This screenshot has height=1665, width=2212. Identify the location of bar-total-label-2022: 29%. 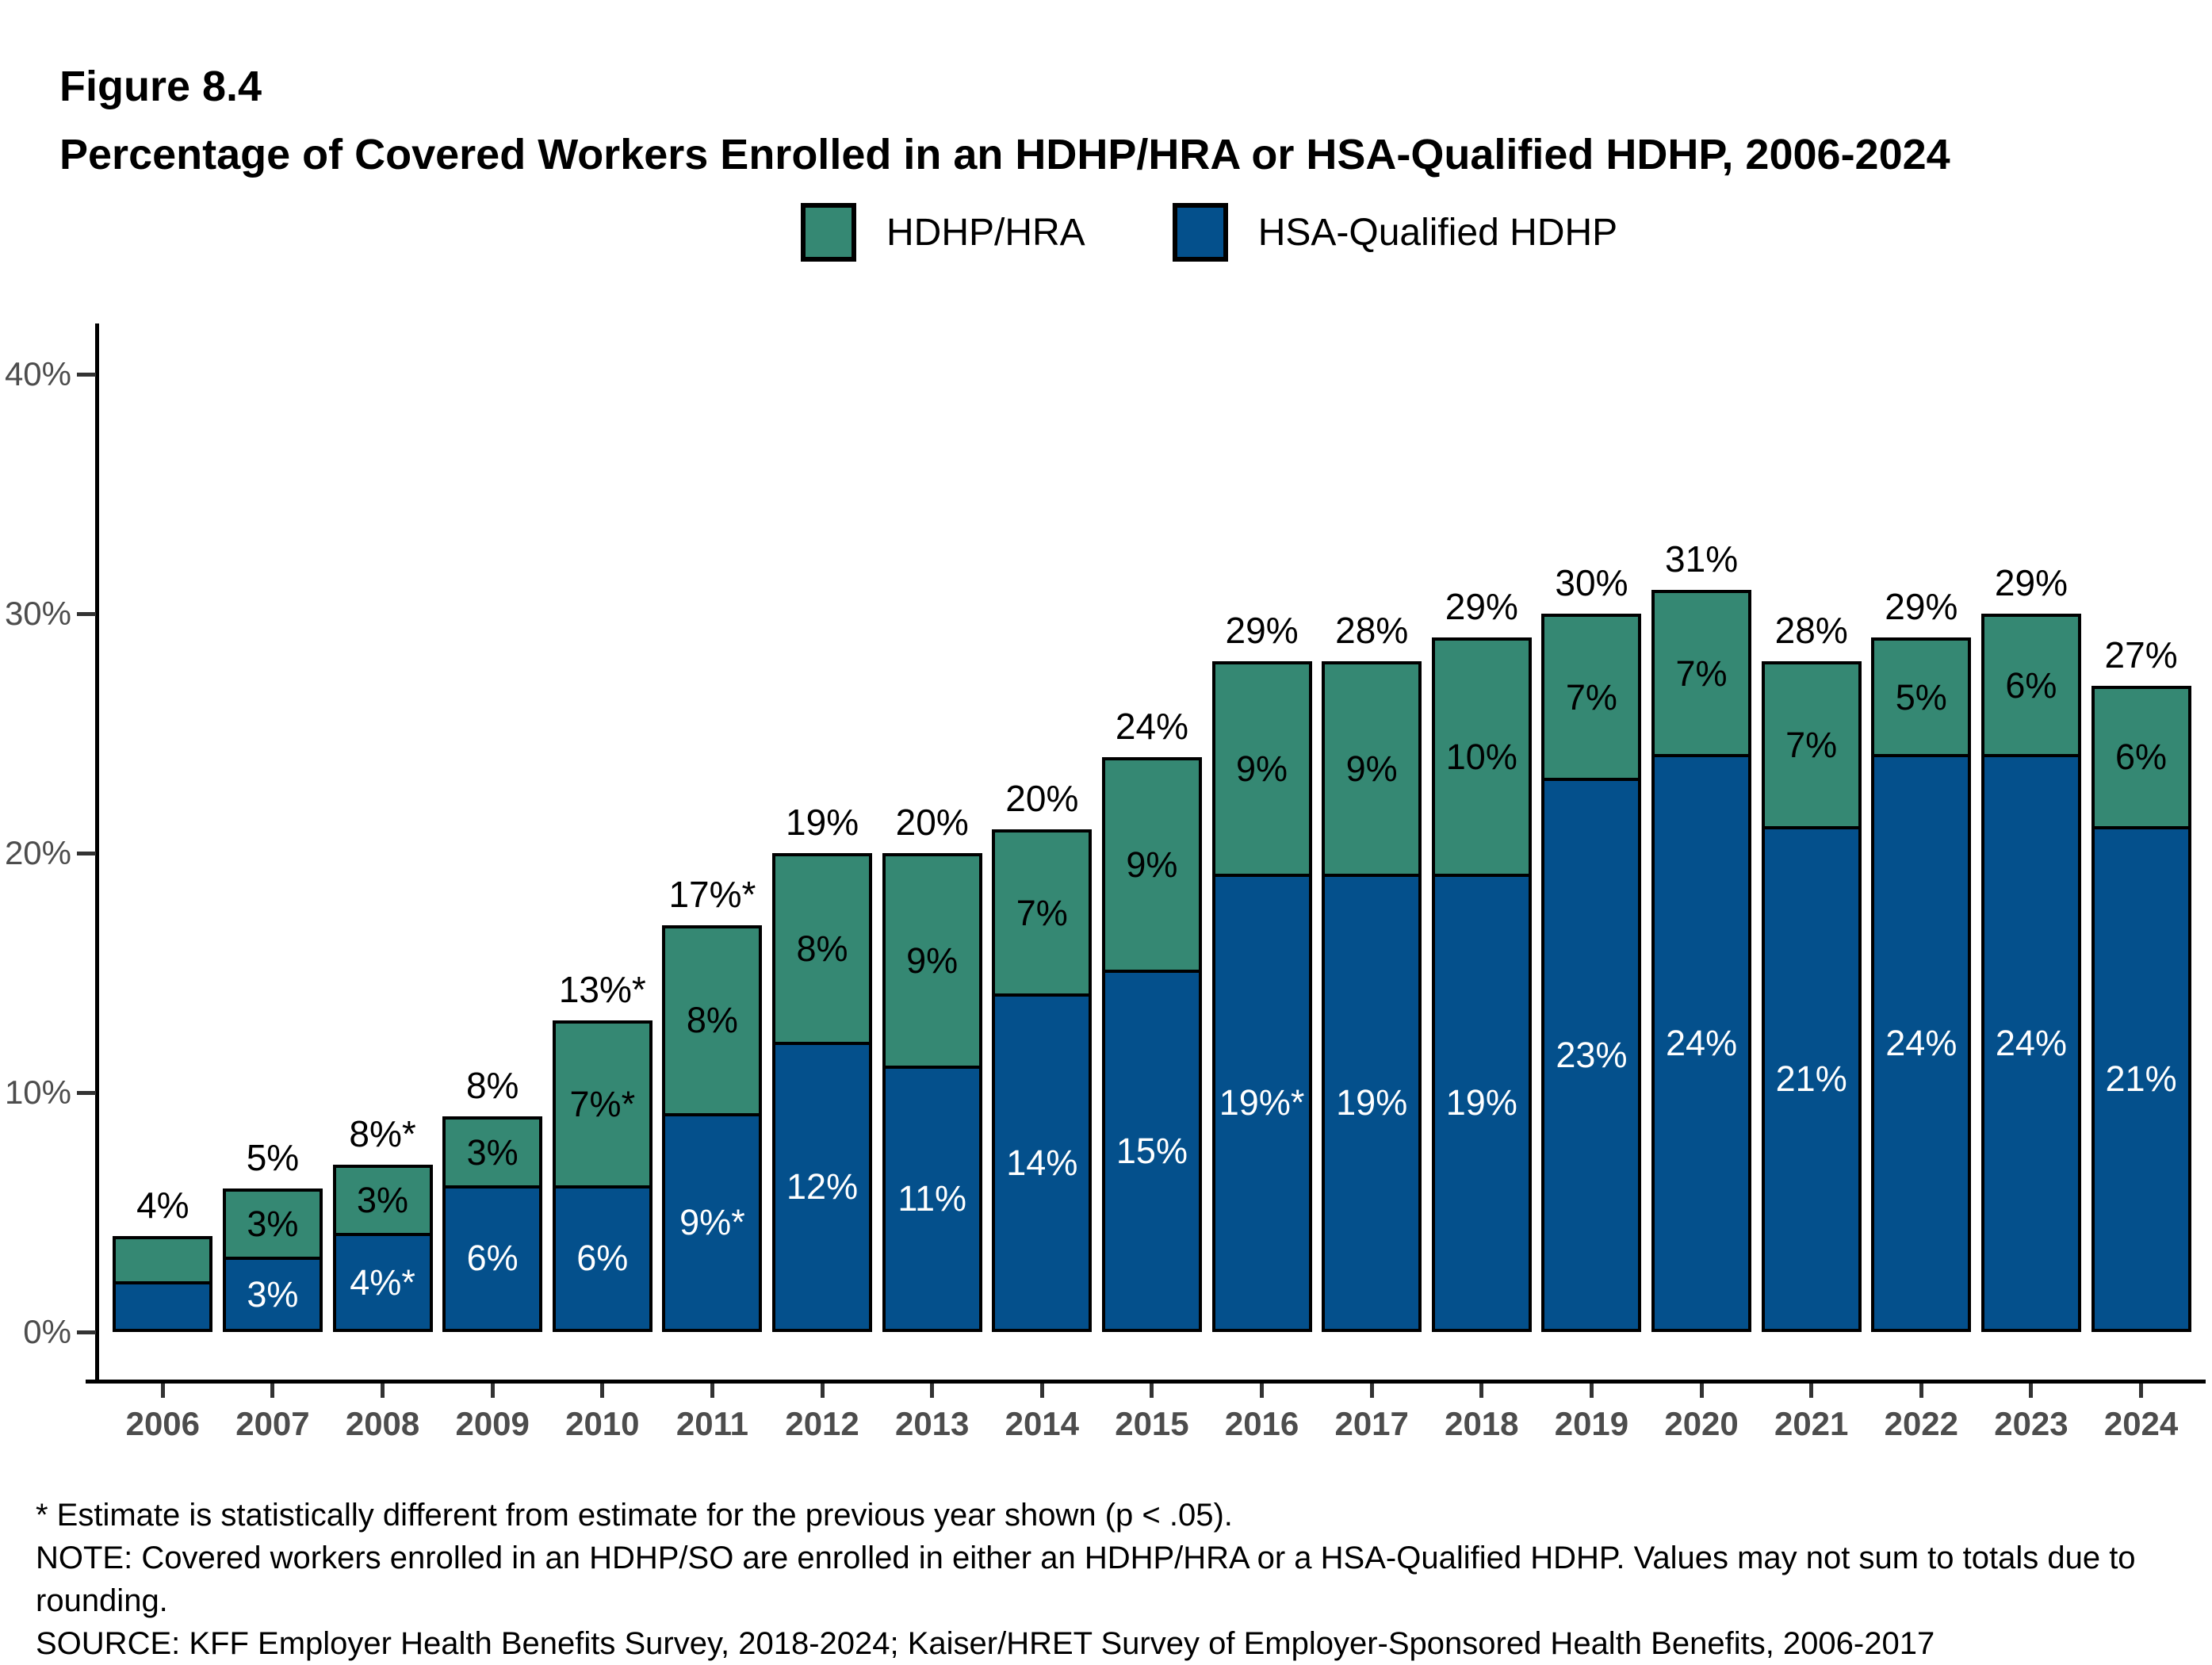
(1922, 607).